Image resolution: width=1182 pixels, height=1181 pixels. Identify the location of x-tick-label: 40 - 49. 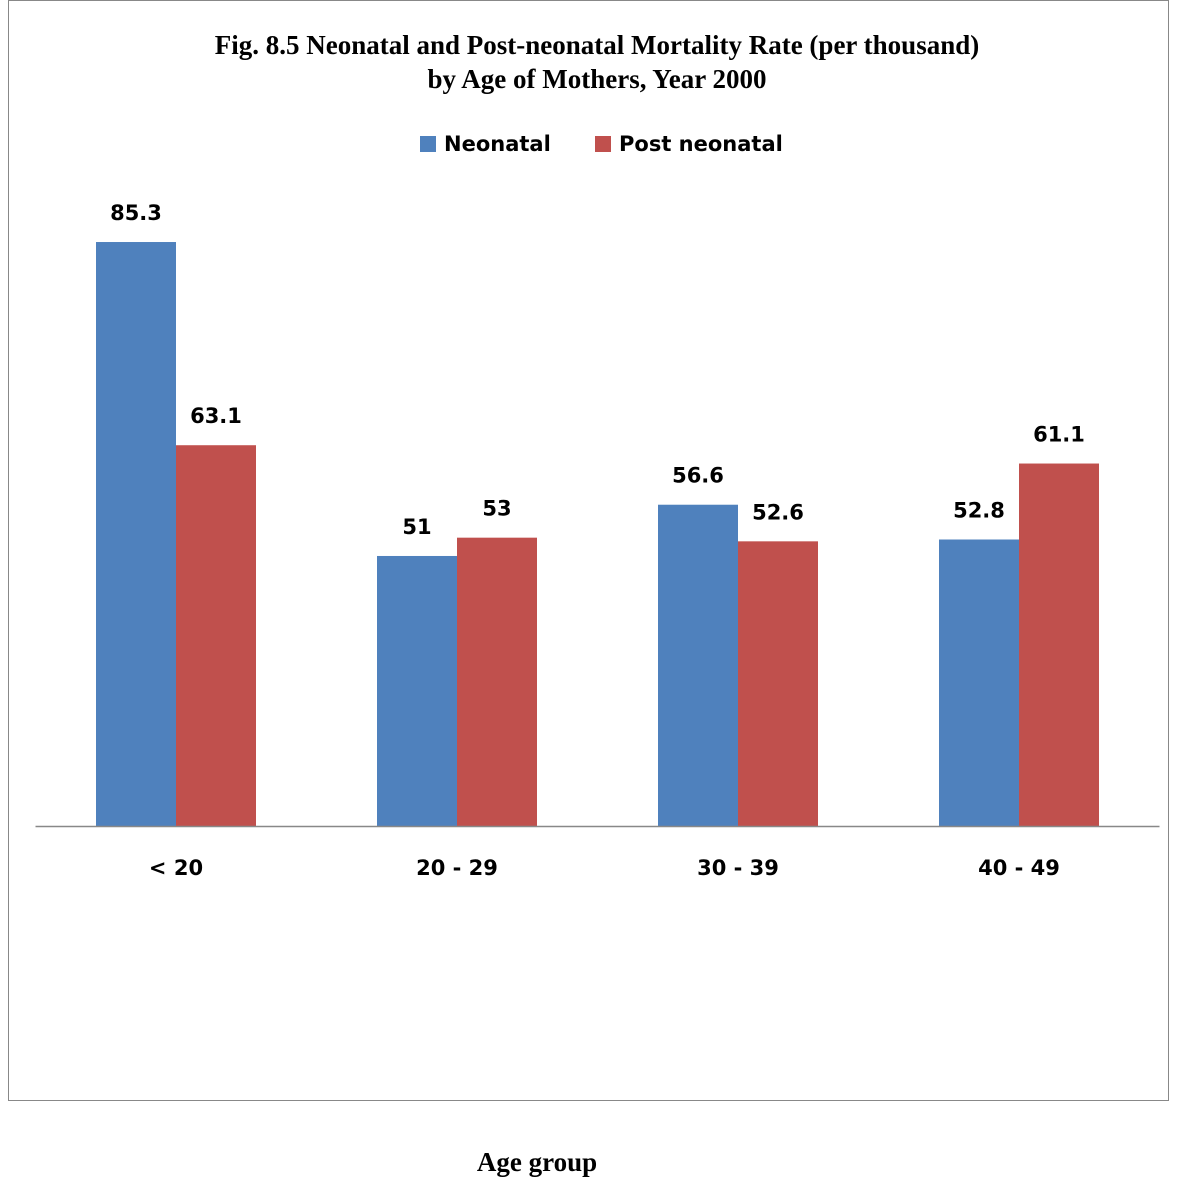
(1019, 868).